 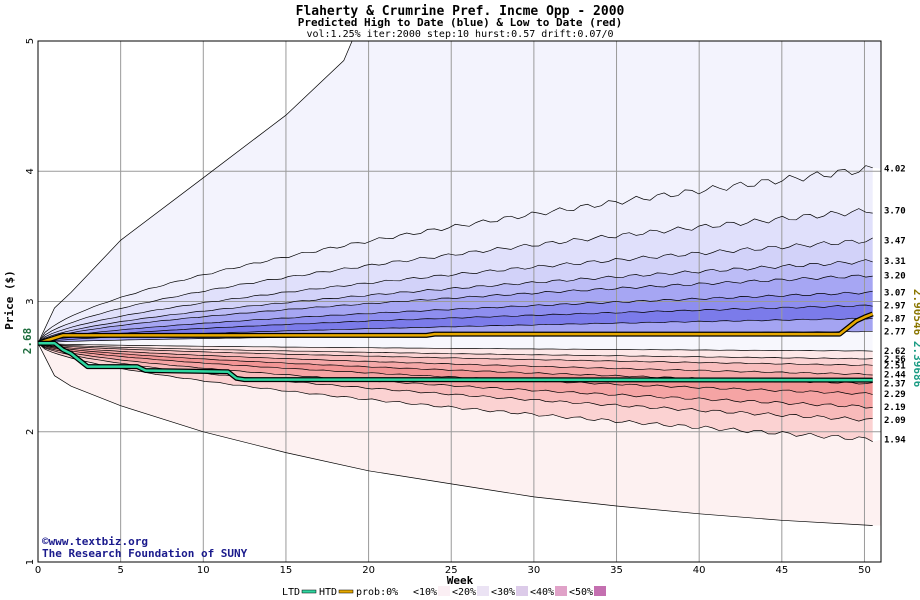 What do you see at coordinates (895, 366) in the screenshot?
I see `band-end-label: 2.51` at bounding box center [895, 366].